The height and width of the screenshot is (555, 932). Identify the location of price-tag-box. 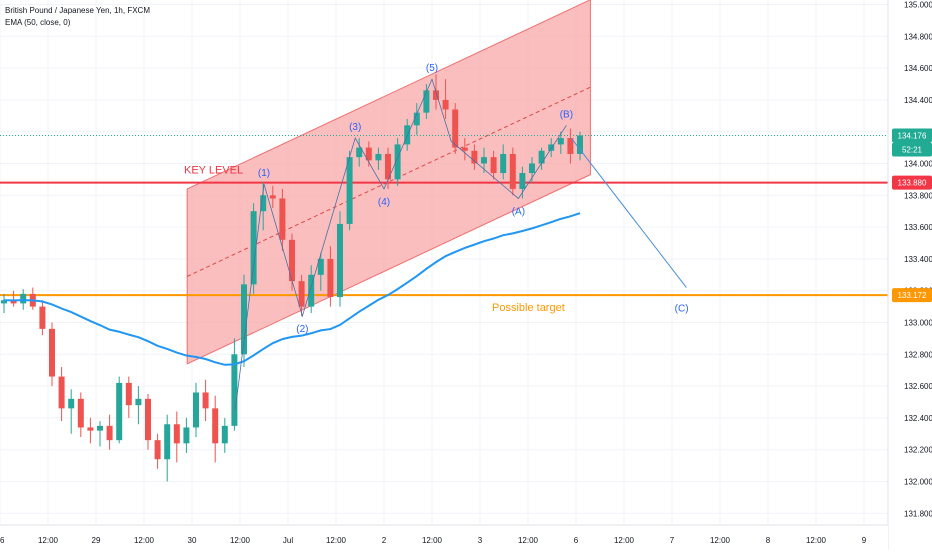
(912, 135).